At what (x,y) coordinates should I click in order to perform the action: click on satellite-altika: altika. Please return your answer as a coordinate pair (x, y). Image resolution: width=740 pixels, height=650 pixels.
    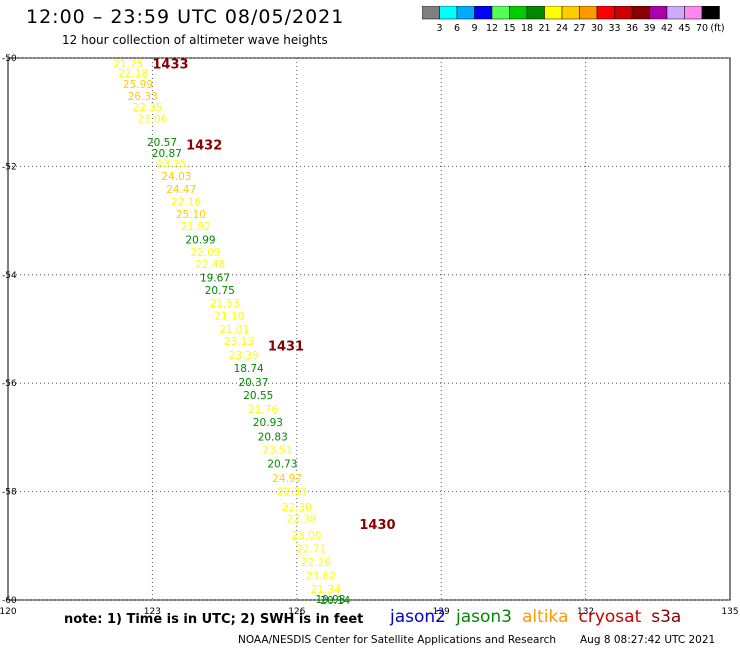
    Looking at the image, I should click on (545, 617).